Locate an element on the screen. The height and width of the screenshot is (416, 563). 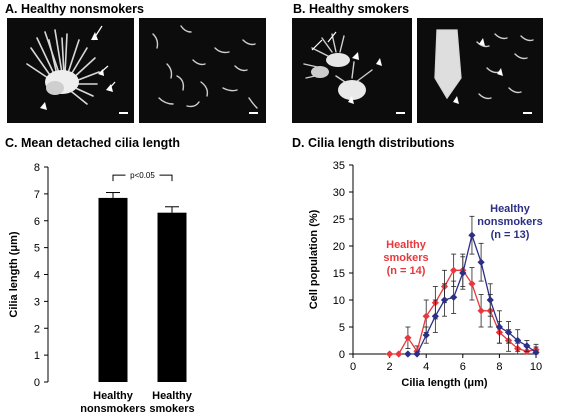
micrograph-b-left-image is located at coordinates (354, 72).